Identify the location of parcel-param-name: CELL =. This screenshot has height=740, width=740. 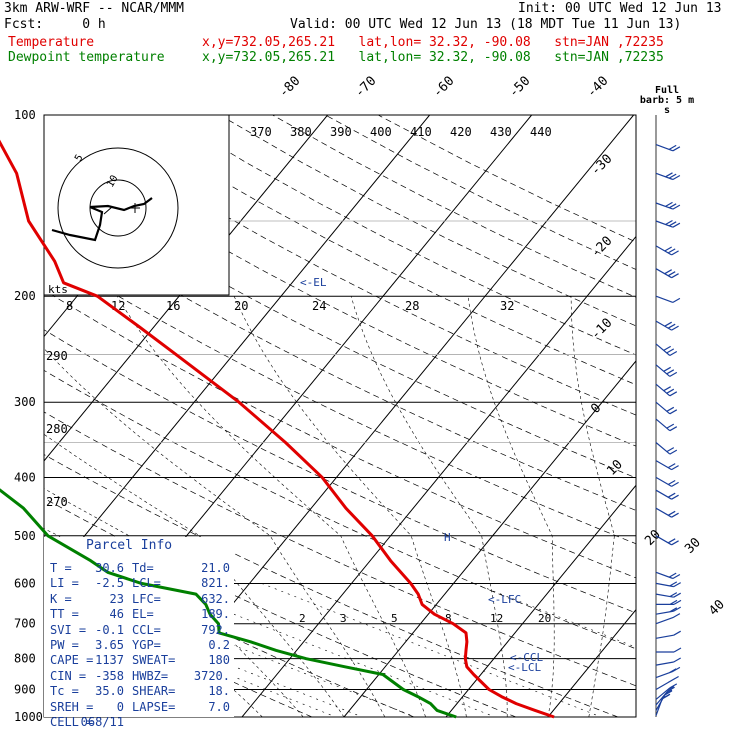
(72, 722).